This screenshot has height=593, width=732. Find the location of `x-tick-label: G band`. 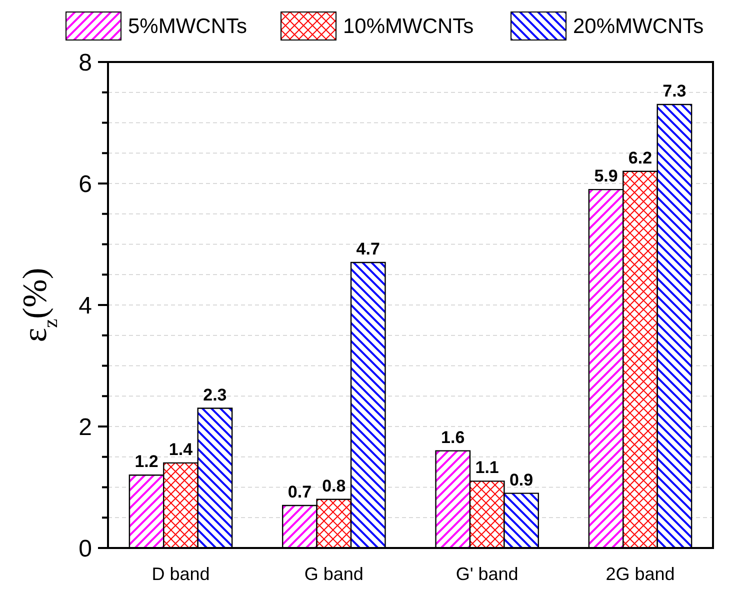

x-tick-label: G band is located at coordinates (334, 574).